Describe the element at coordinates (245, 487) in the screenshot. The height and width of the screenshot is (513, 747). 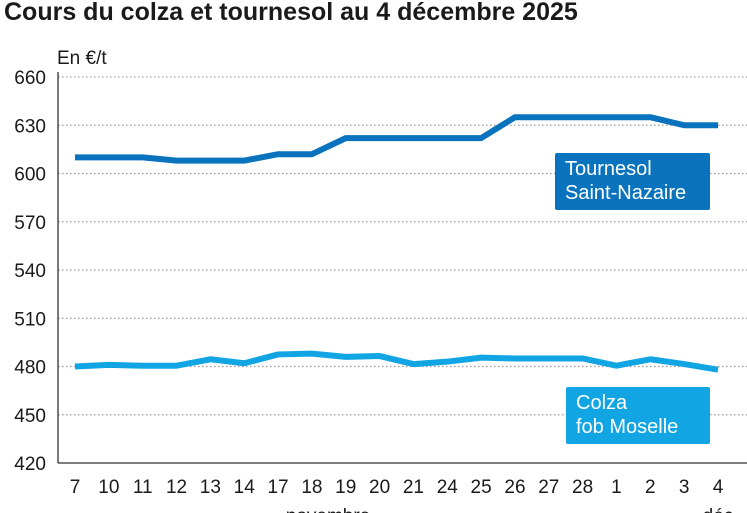
I see `x-tick-label: 14` at that location.